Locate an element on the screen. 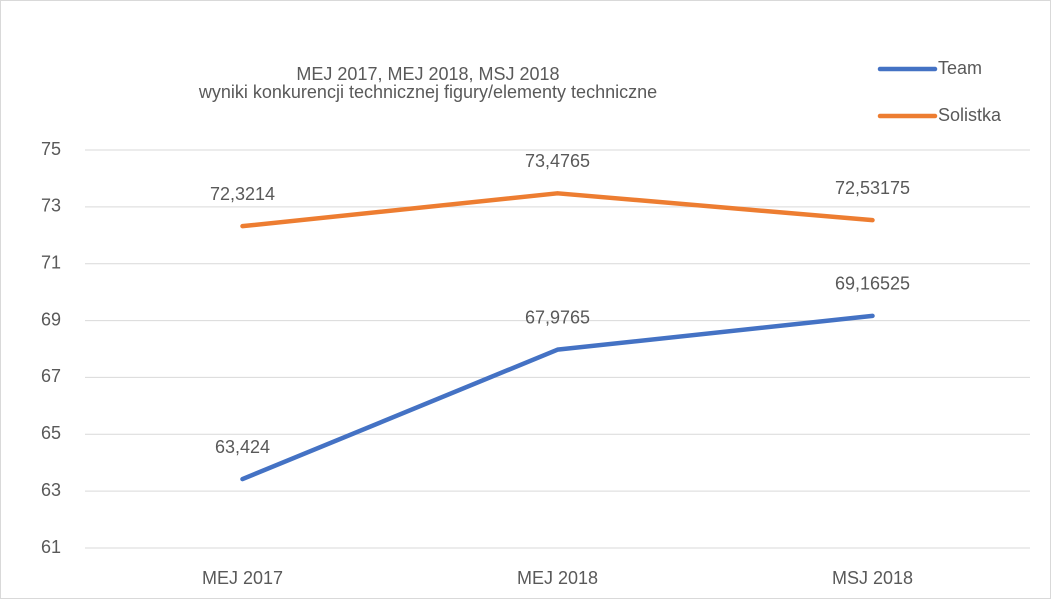 The image size is (1051, 599). data-label: 72,3214 is located at coordinates (242, 194).